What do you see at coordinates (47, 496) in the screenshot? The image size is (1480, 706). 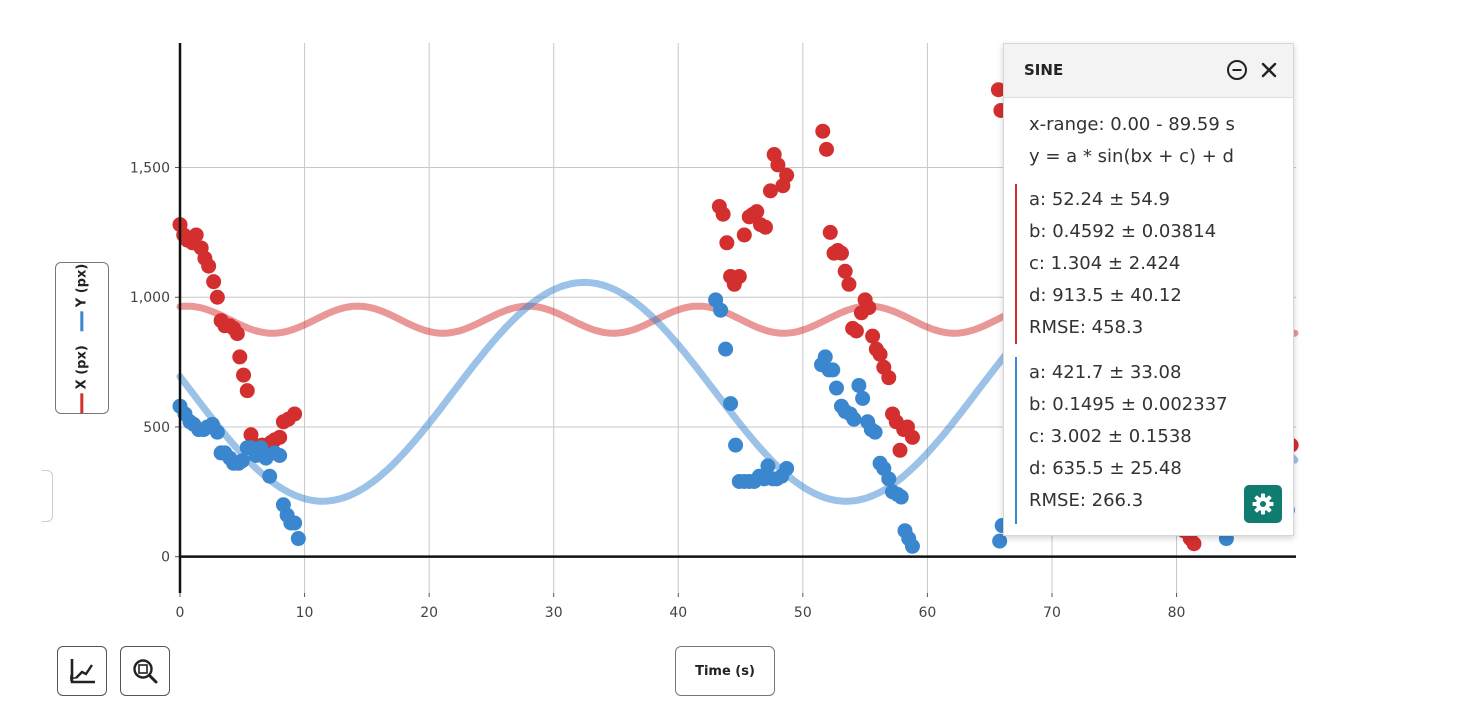 I see `side-panel-tab` at bounding box center [47, 496].